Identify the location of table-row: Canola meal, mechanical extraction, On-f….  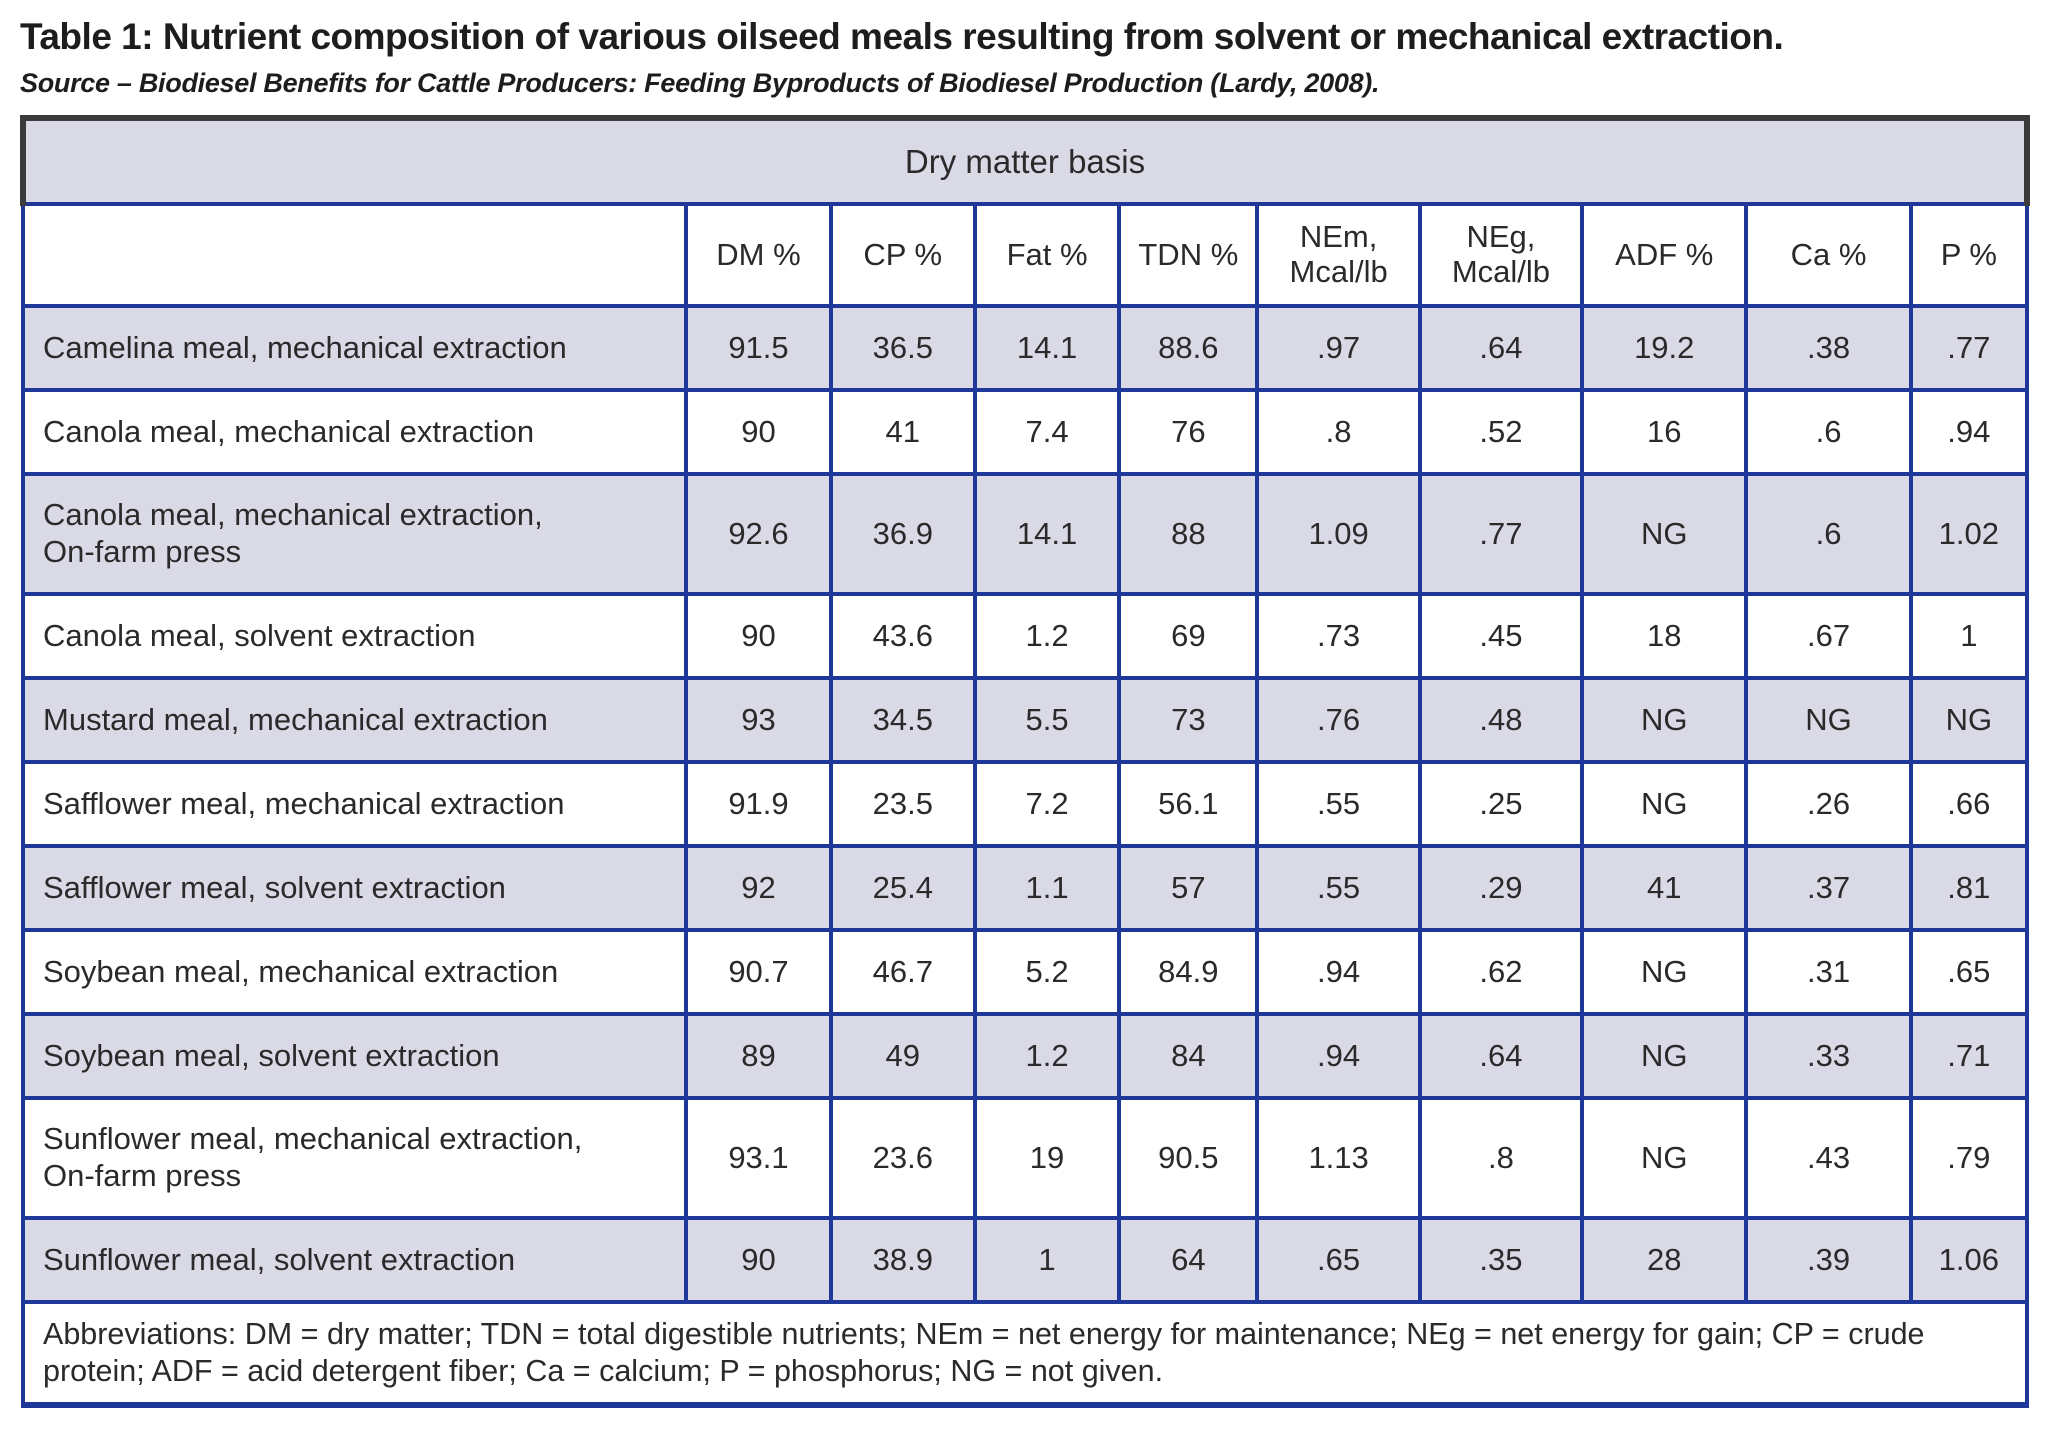
(1025, 534).